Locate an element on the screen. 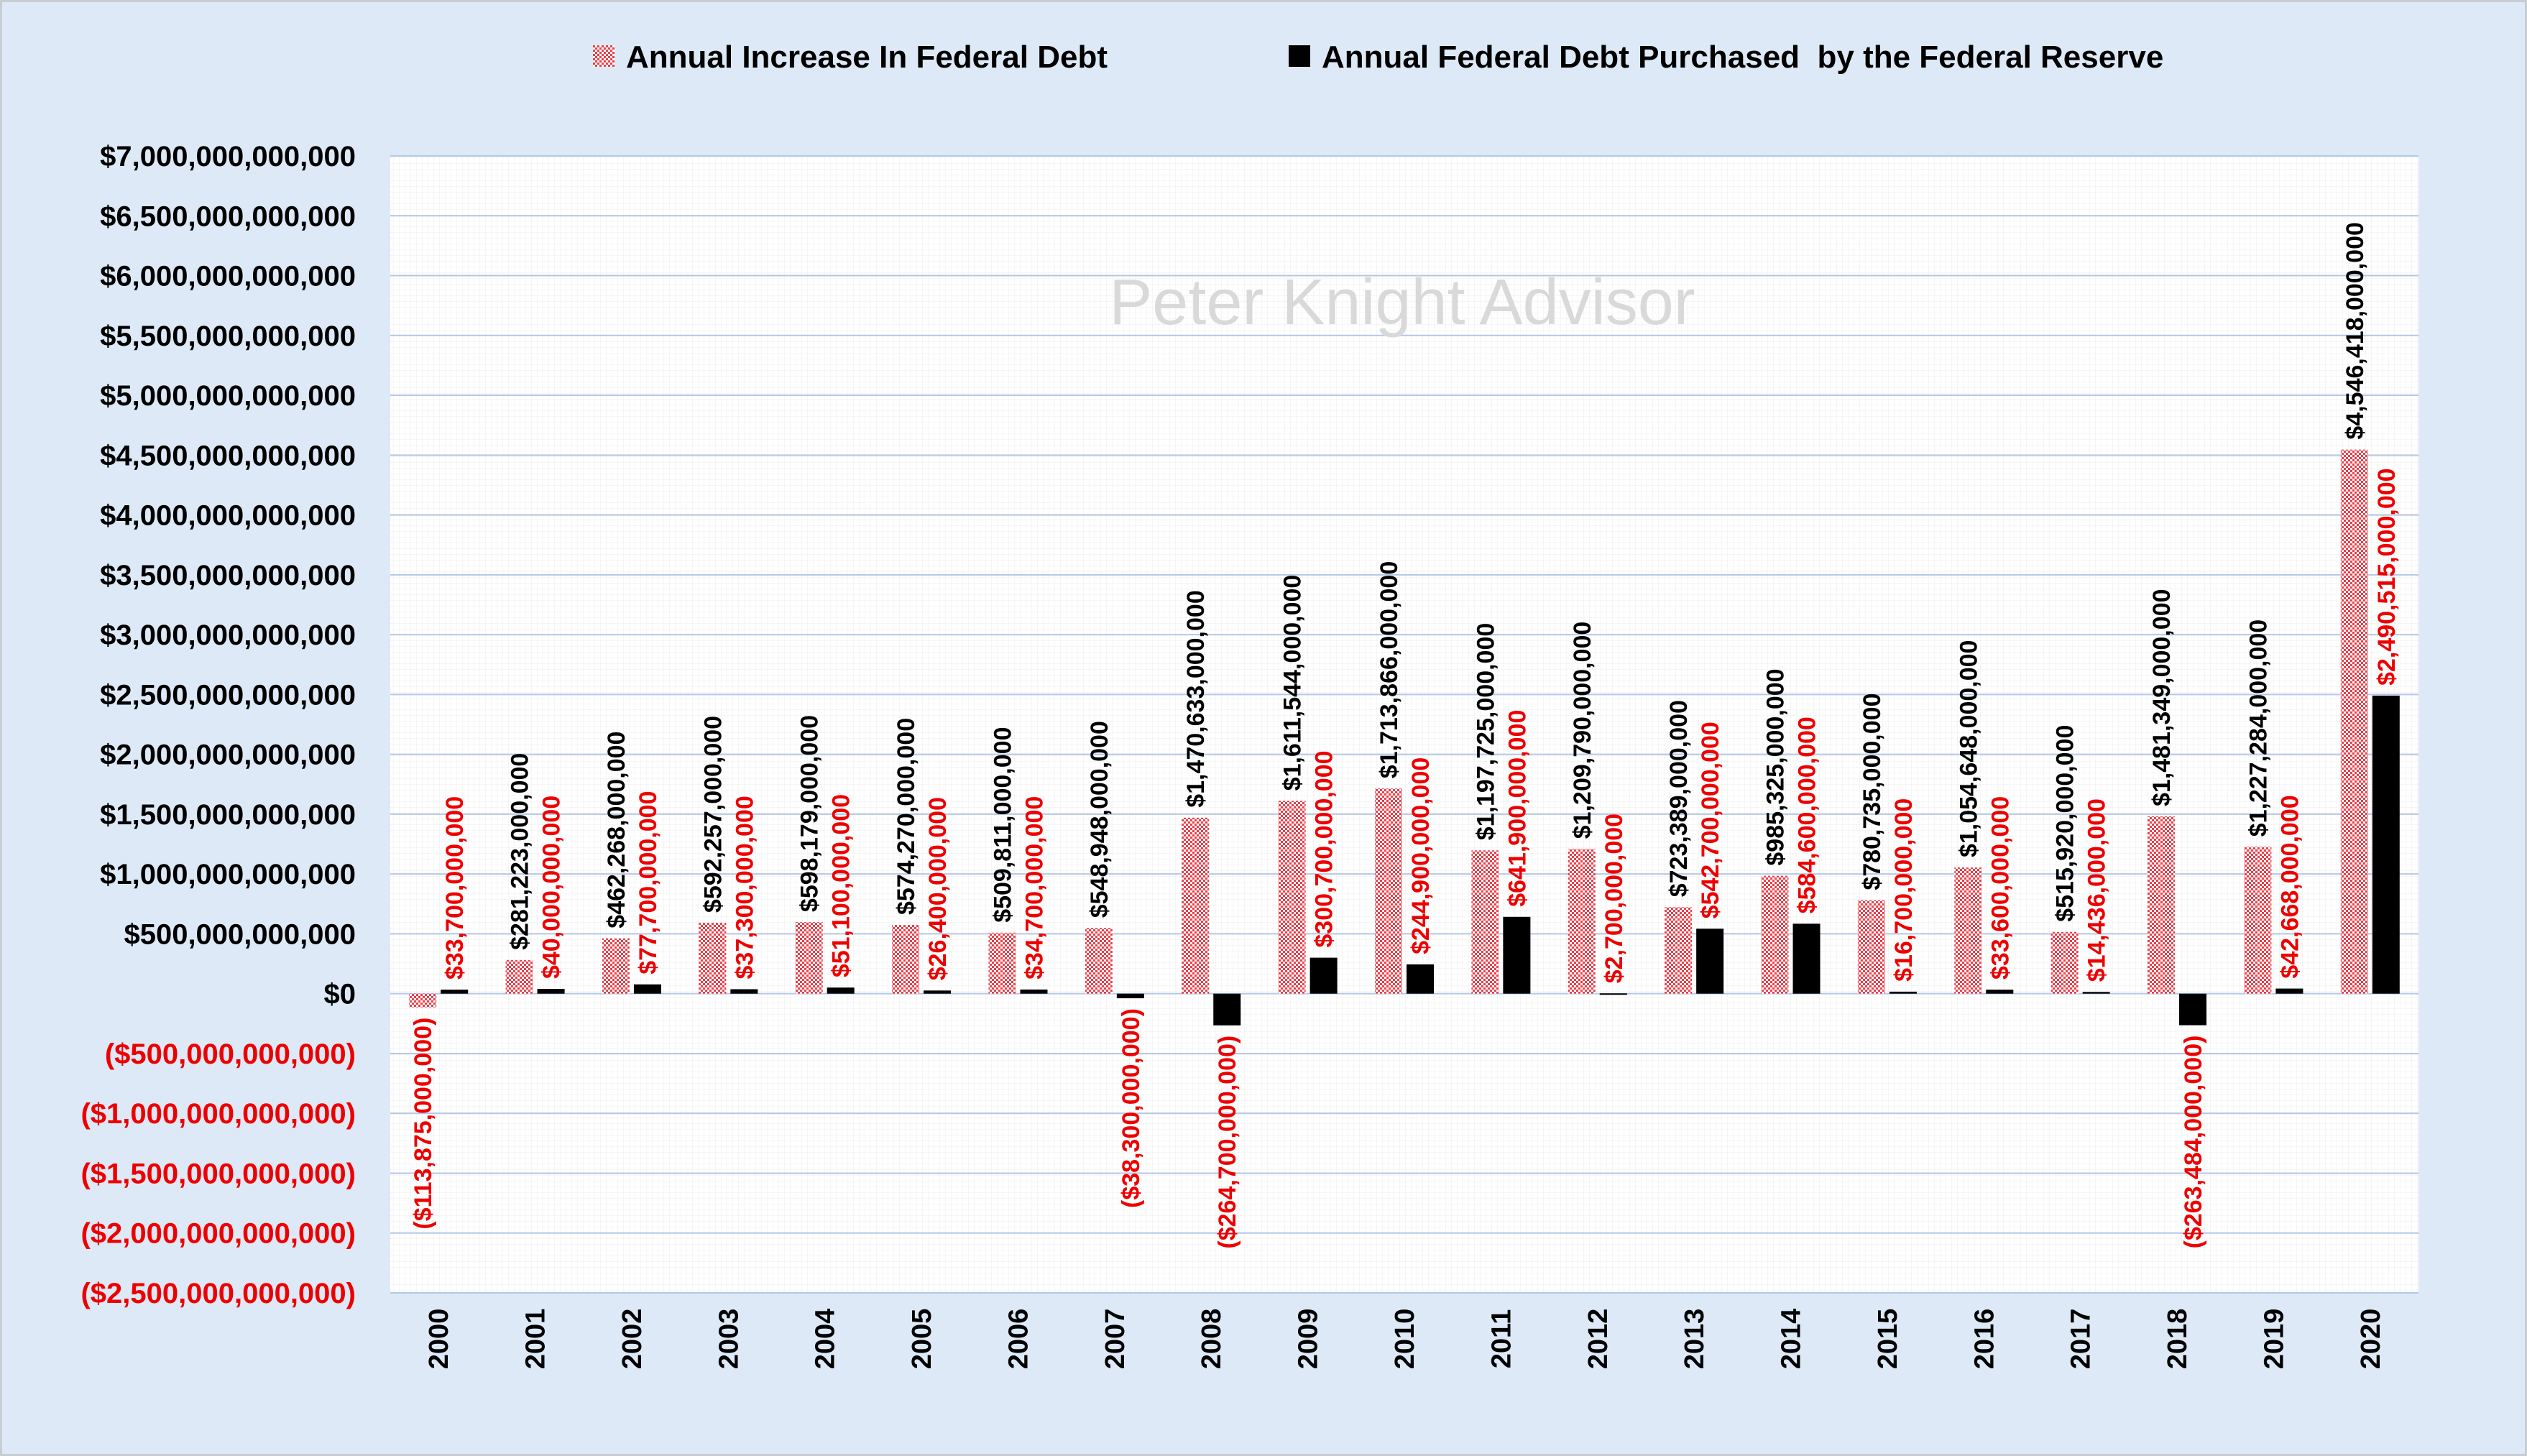  y-tick-label: $1,500,000,000,000 is located at coordinates (228, 815).